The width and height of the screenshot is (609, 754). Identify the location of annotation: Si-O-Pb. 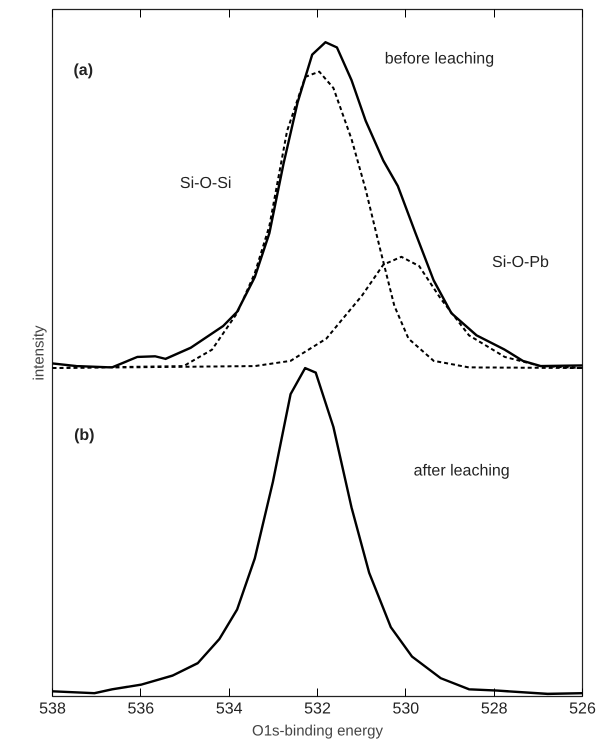
(521, 262).